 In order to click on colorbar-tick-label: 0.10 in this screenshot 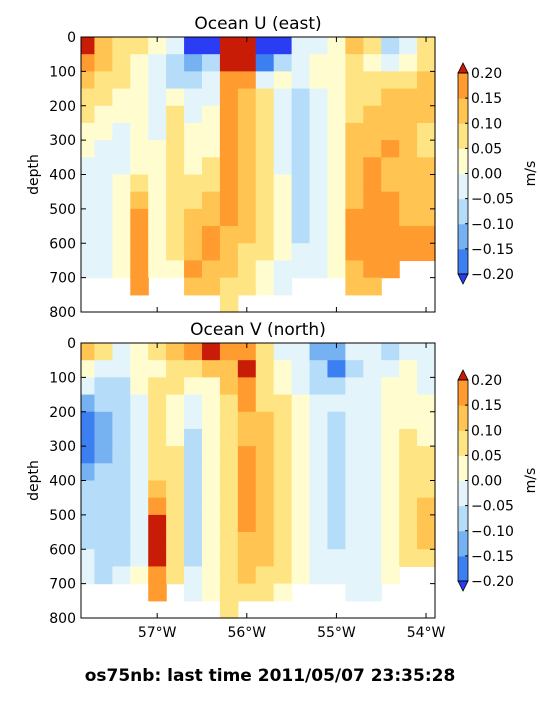, I will do `click(486, 124)`.